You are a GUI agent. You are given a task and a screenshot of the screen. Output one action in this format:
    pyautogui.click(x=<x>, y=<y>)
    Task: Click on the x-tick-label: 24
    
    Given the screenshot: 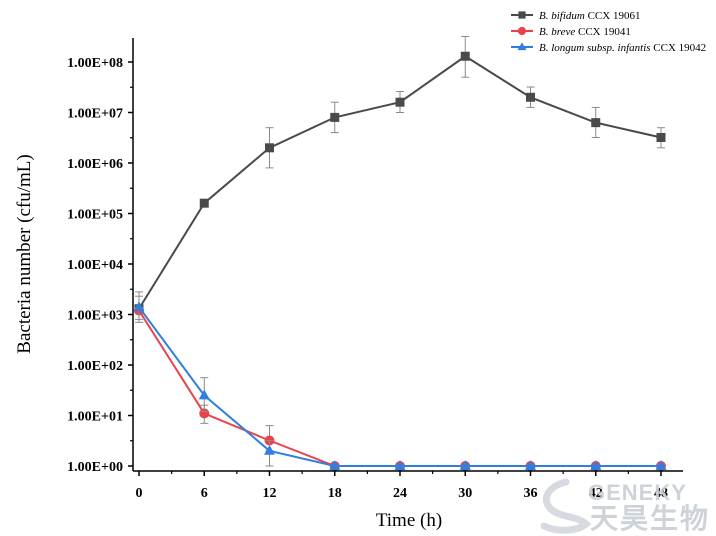 What is the action you would take?
    pyautogui.click(x=400, y=493)
    